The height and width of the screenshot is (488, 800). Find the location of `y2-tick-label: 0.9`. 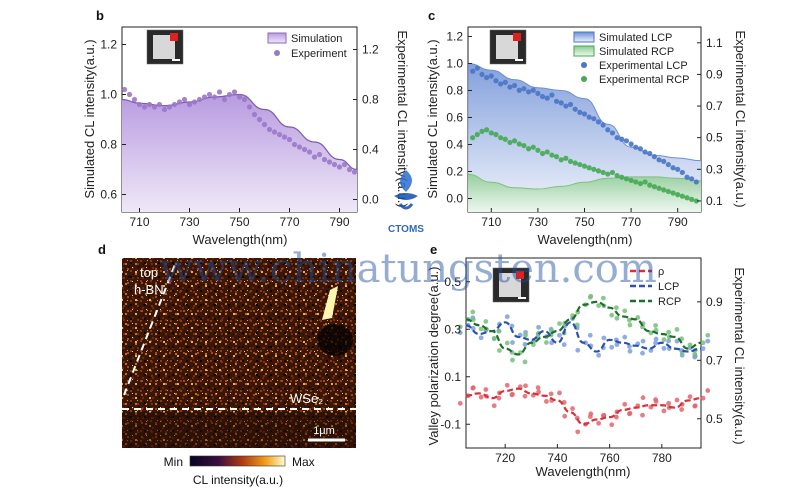

y2-tick-label: 0.9 is located at coordinates (714, 302).